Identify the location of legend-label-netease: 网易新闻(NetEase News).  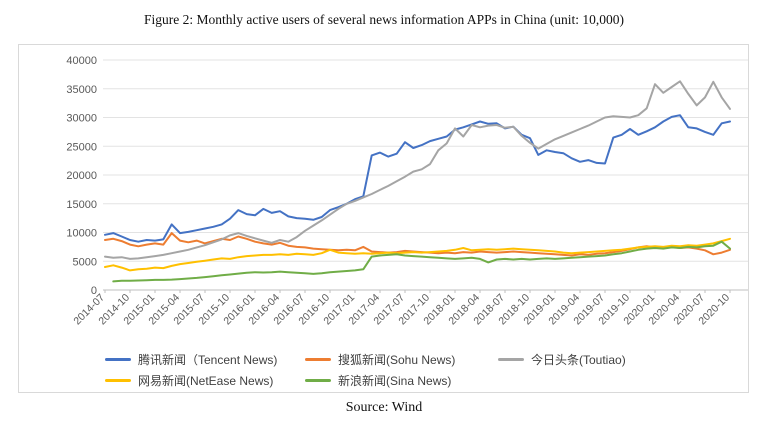
(206, 380).